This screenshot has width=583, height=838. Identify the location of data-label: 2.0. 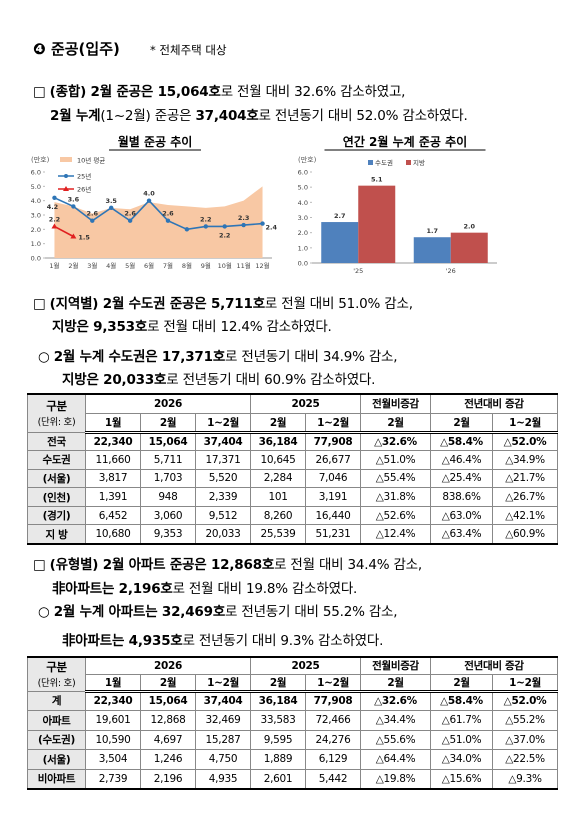
(469, 227).